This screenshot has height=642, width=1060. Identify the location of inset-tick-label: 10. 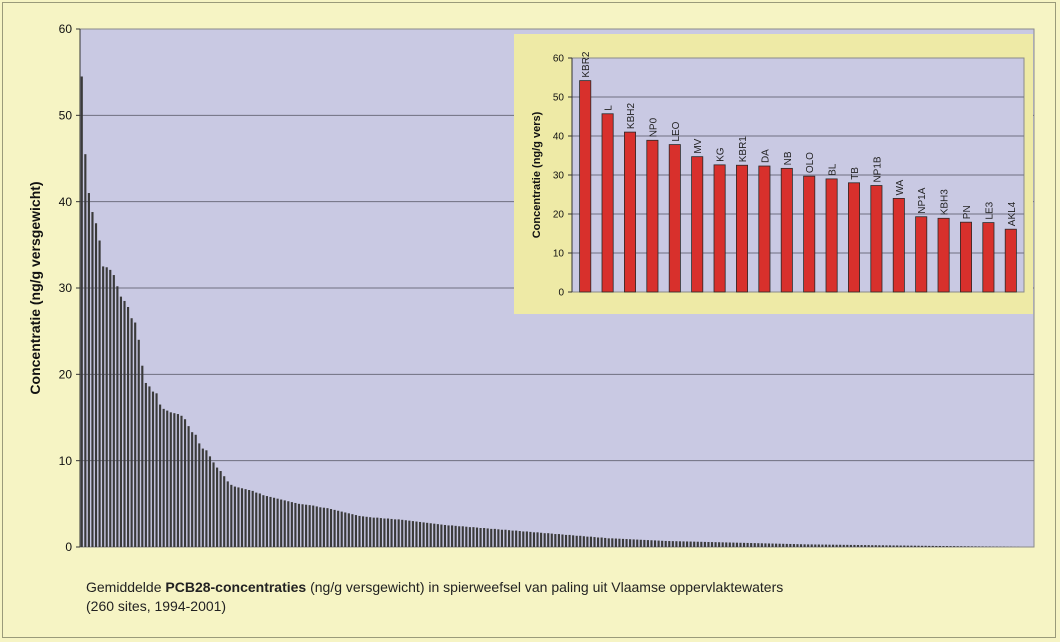
(559, 254).